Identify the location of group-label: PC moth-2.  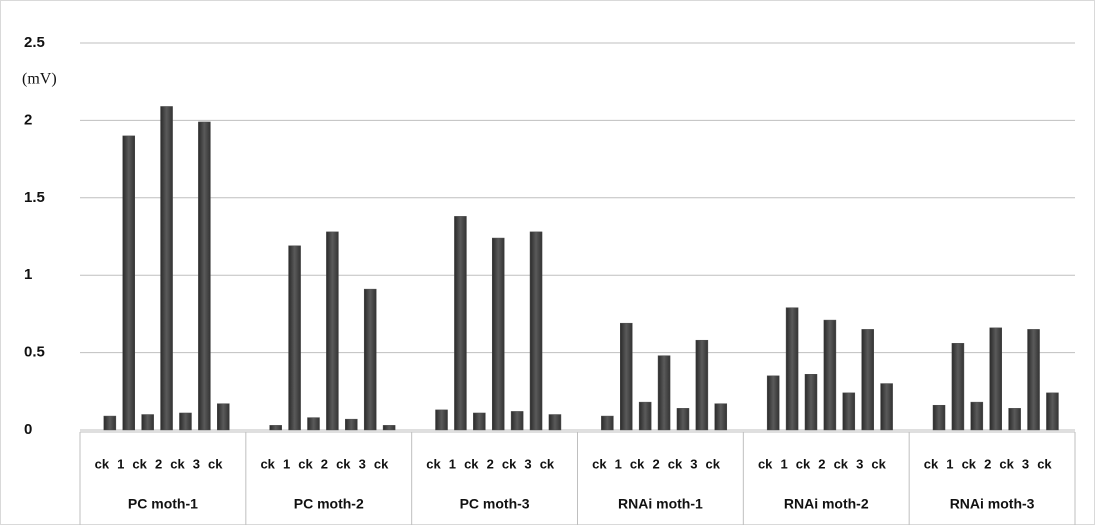
(329, 504).